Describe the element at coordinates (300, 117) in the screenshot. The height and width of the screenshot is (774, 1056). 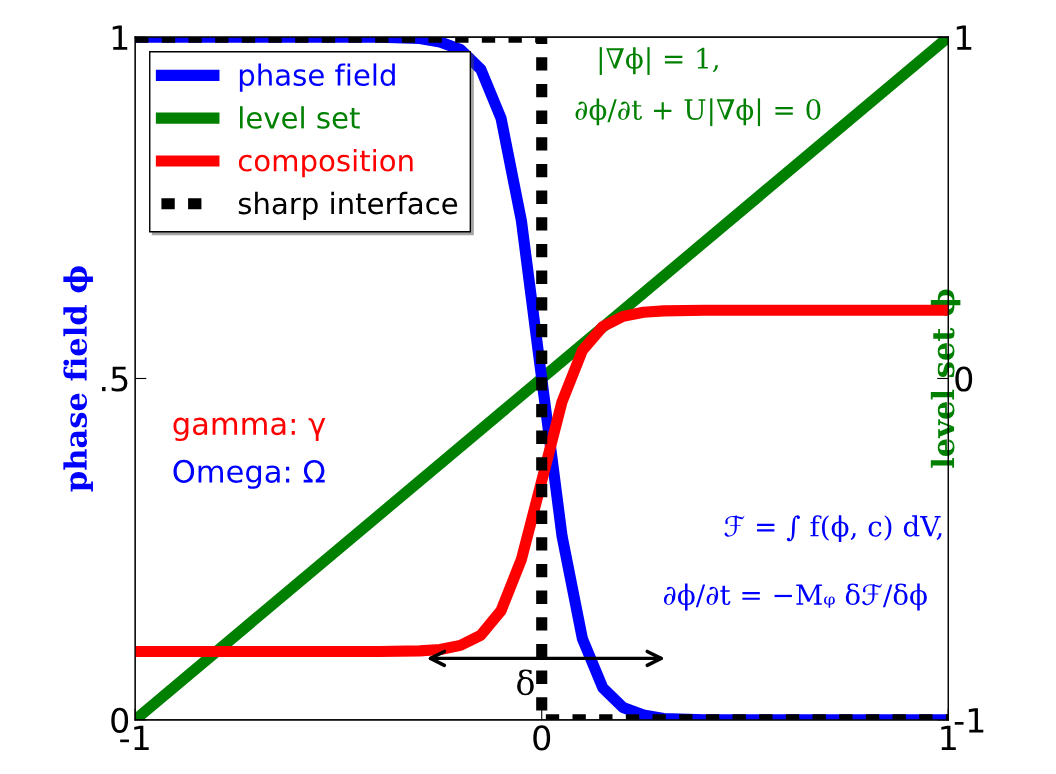
I see `legend-label: level set` at that location.